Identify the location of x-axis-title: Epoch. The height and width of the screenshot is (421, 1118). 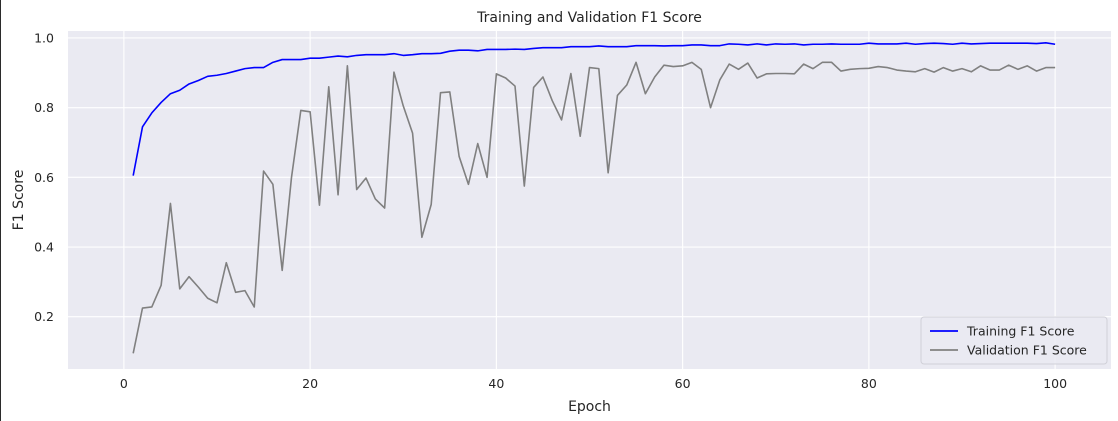
(589, 407).